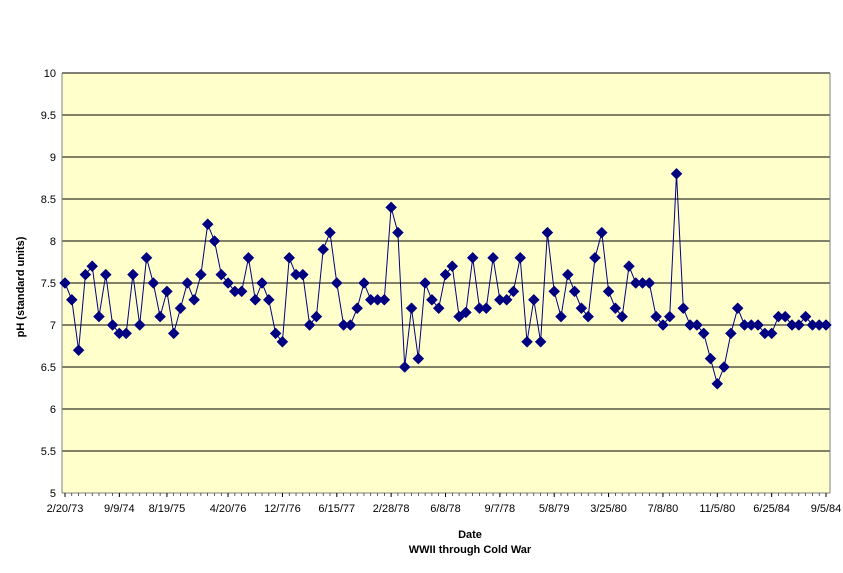 This screenshot has width=843, height=573. I want to click on x-tick-label: 6/15/77, so click(336, 509).